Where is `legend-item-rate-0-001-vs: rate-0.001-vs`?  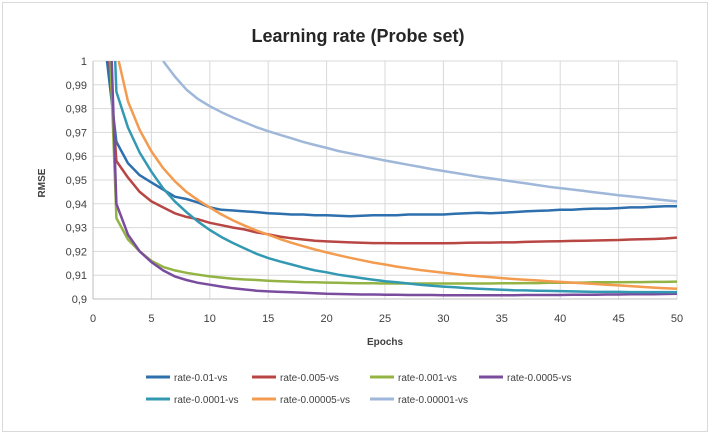 legend-item-rate-0-001-vs: rate-0.001-vs is located at coordinates (413, 378).